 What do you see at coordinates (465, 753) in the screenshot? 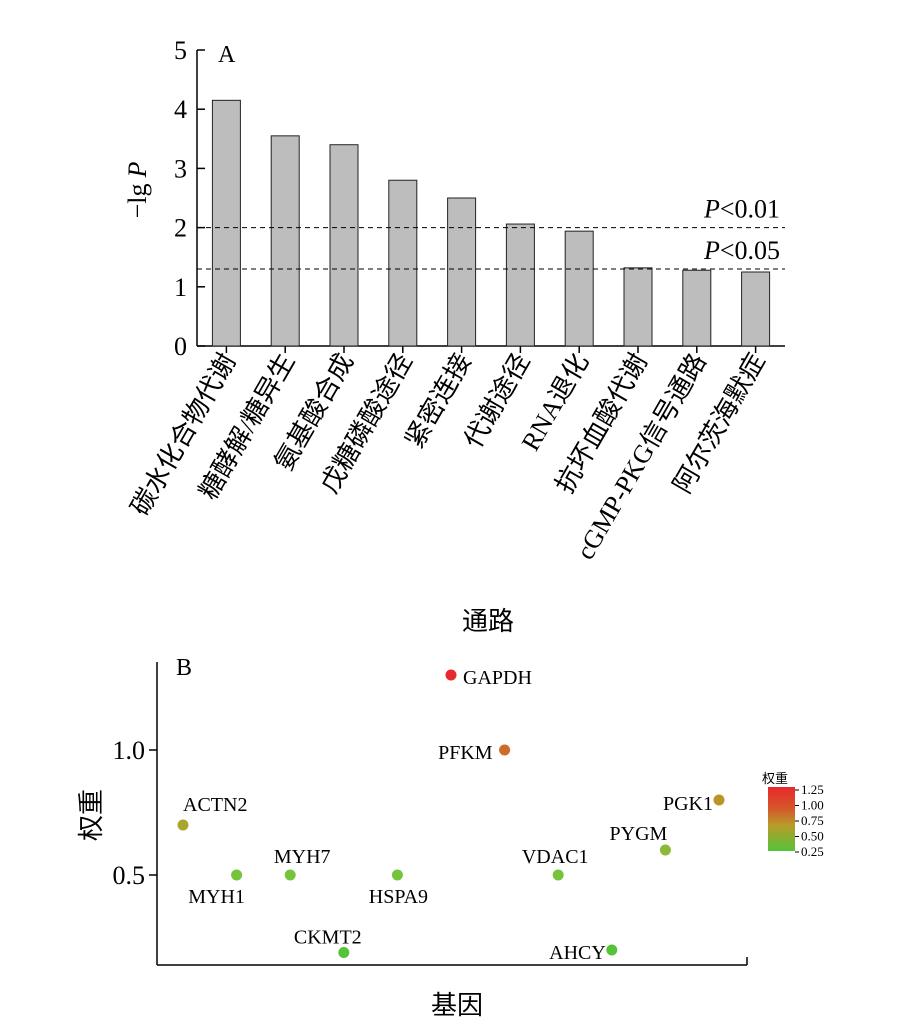
I see `point-label: PFKM` at bounding box center [465, 753].